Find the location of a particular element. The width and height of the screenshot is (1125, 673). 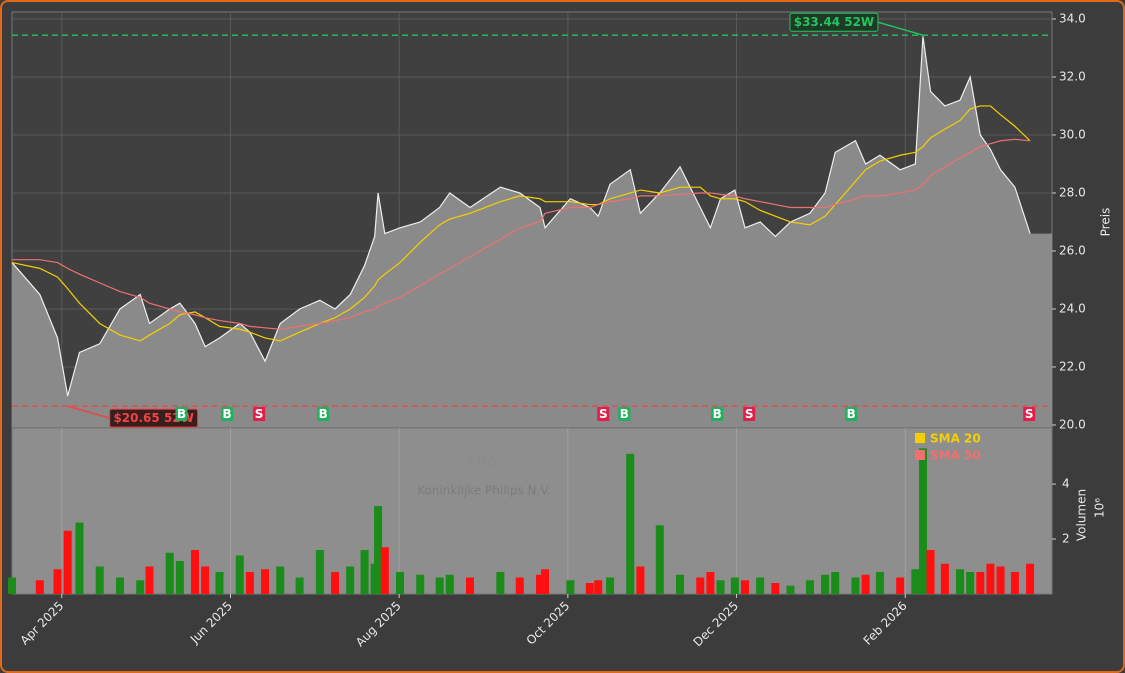

annotation-box is located at coordinates (834, 22).